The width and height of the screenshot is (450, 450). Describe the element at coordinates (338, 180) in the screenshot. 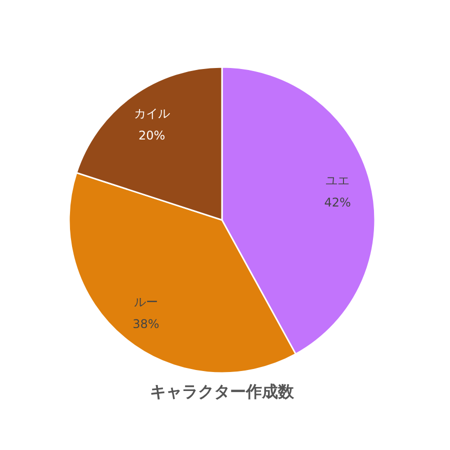

I see `slice-label: ユエ` at that location.